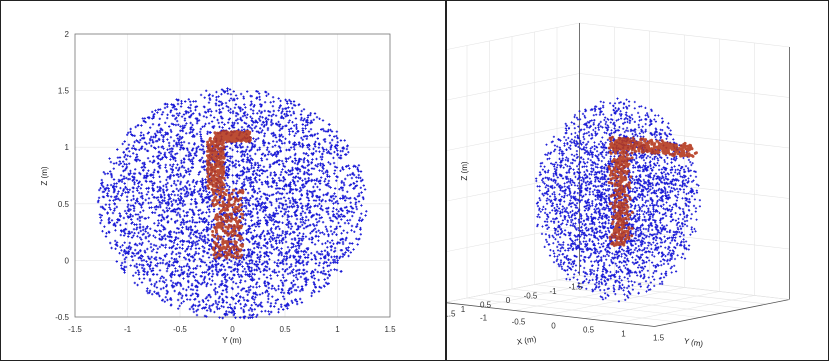  I want to click on point-cloud, so click(618, 200).